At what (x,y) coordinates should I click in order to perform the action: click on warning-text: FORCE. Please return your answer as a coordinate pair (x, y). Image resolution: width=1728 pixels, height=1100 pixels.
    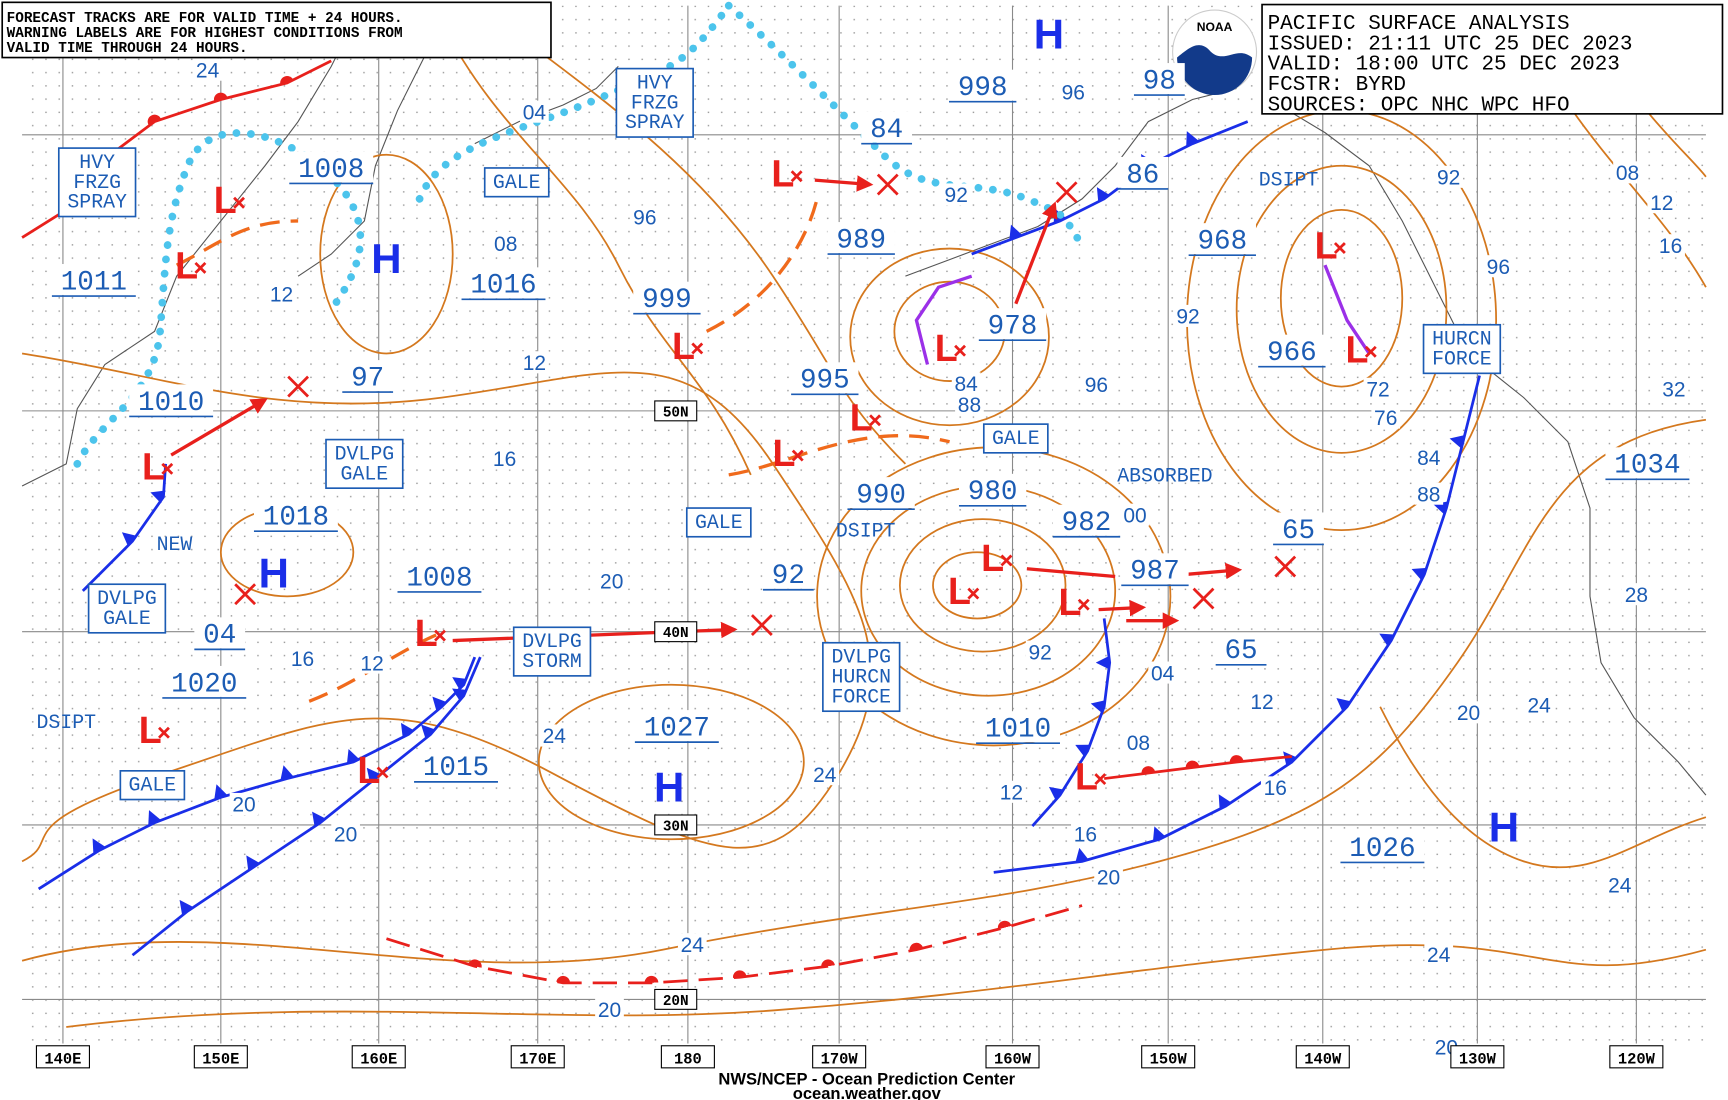
    Looking at the image, I should click on (1462, 359).